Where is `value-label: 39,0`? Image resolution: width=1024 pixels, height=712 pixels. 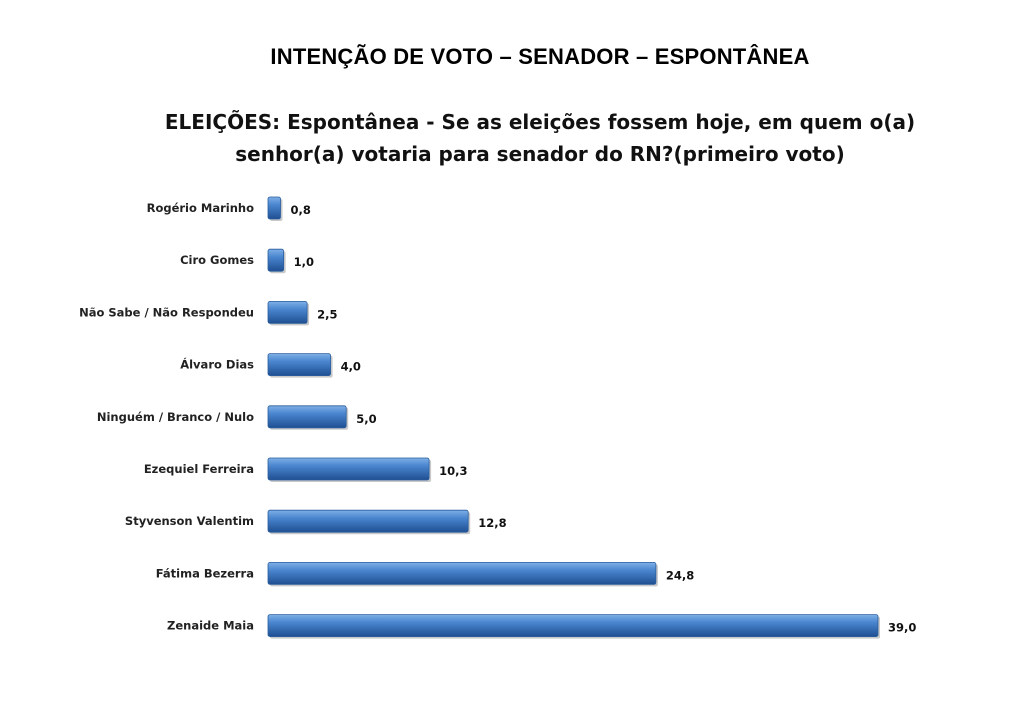 value-label: 39,0 is located at coordinates (902, 628).